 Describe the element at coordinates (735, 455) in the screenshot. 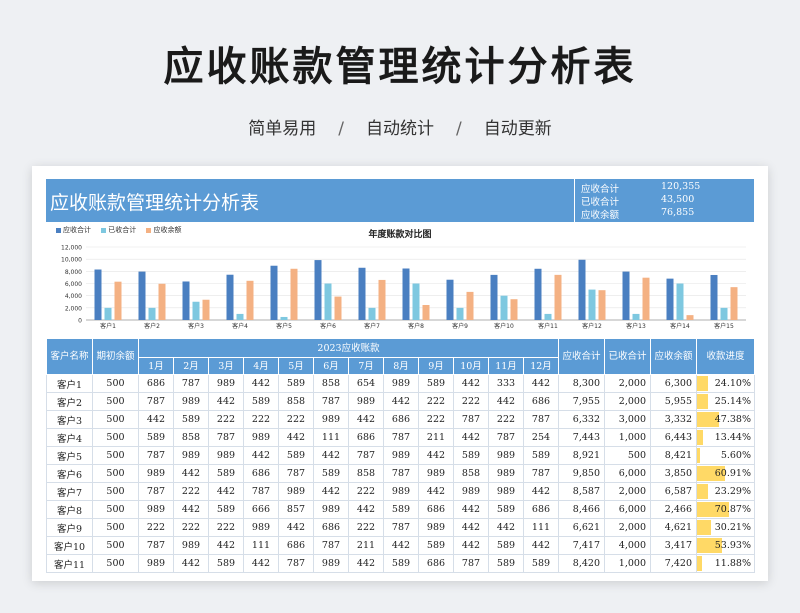

I see `progress-text: 5.60%` at that location.